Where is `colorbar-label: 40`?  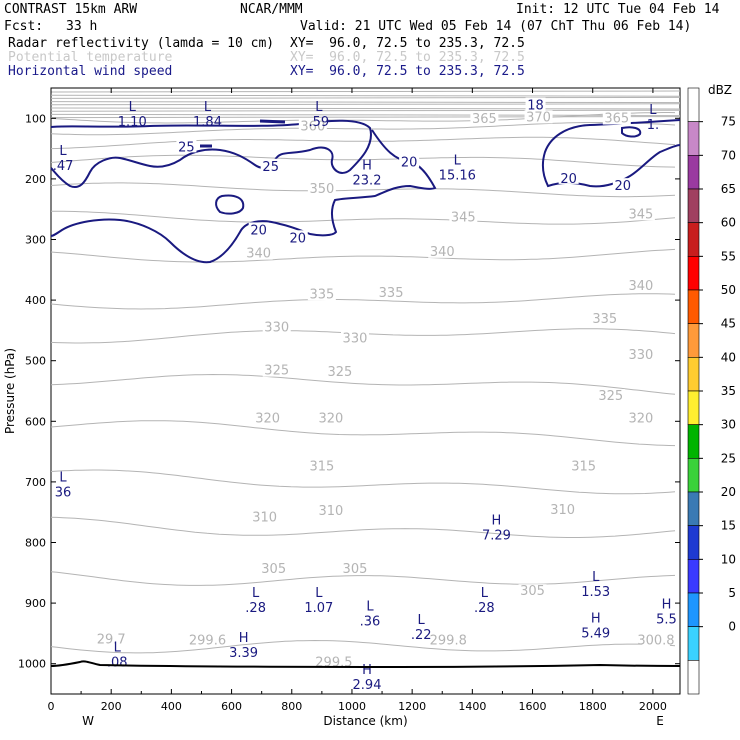 colorbar-label: 40 is located at coordinates (728, 357).